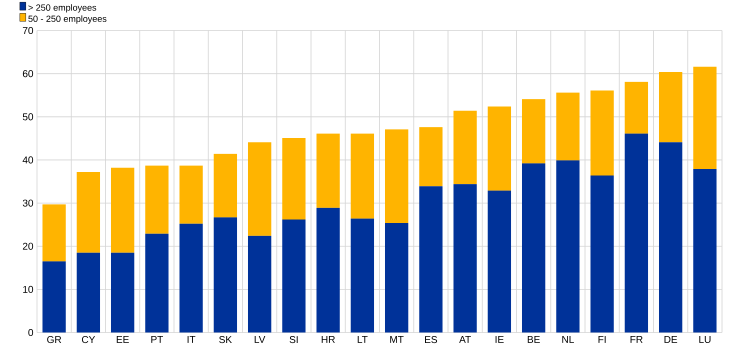 The width and height of the screenshot is (744, 360). What do you see at coordinates (397, 340) in the screenshot?
I see `x-tick-label: MT` at bounding box center [397, 340].